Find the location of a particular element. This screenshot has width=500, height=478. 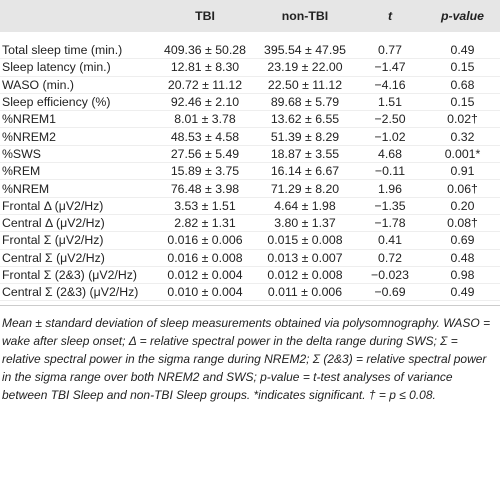

value-cell: 0.20 is located at coordinates (462, 206).